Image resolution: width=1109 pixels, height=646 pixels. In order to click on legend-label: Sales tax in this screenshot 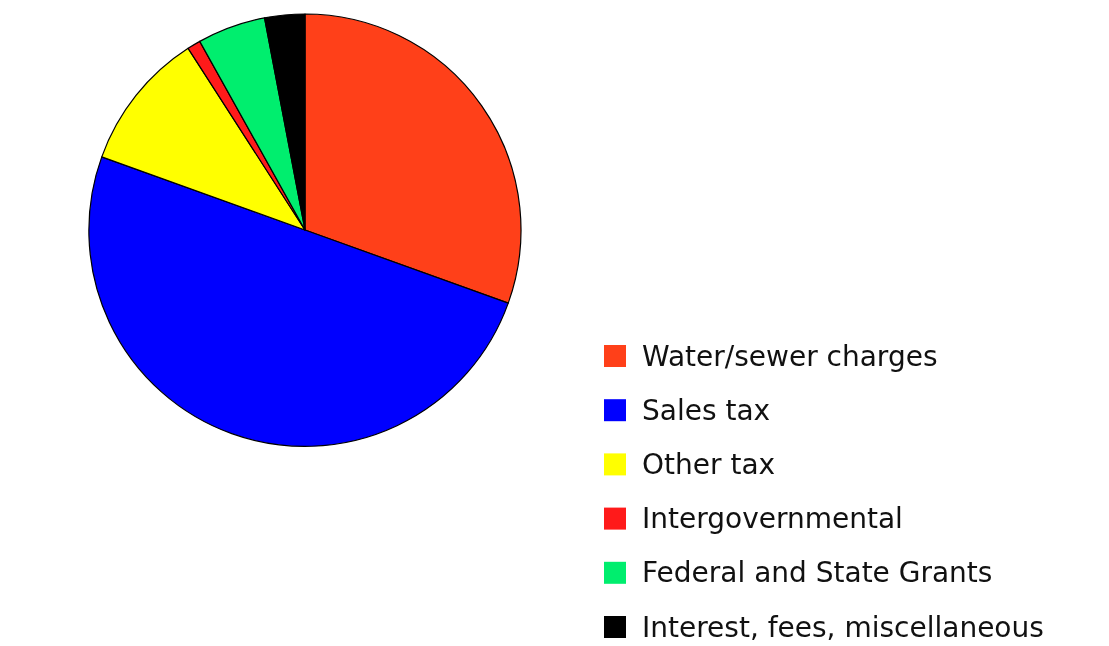, I will do `click(706, 410)`.